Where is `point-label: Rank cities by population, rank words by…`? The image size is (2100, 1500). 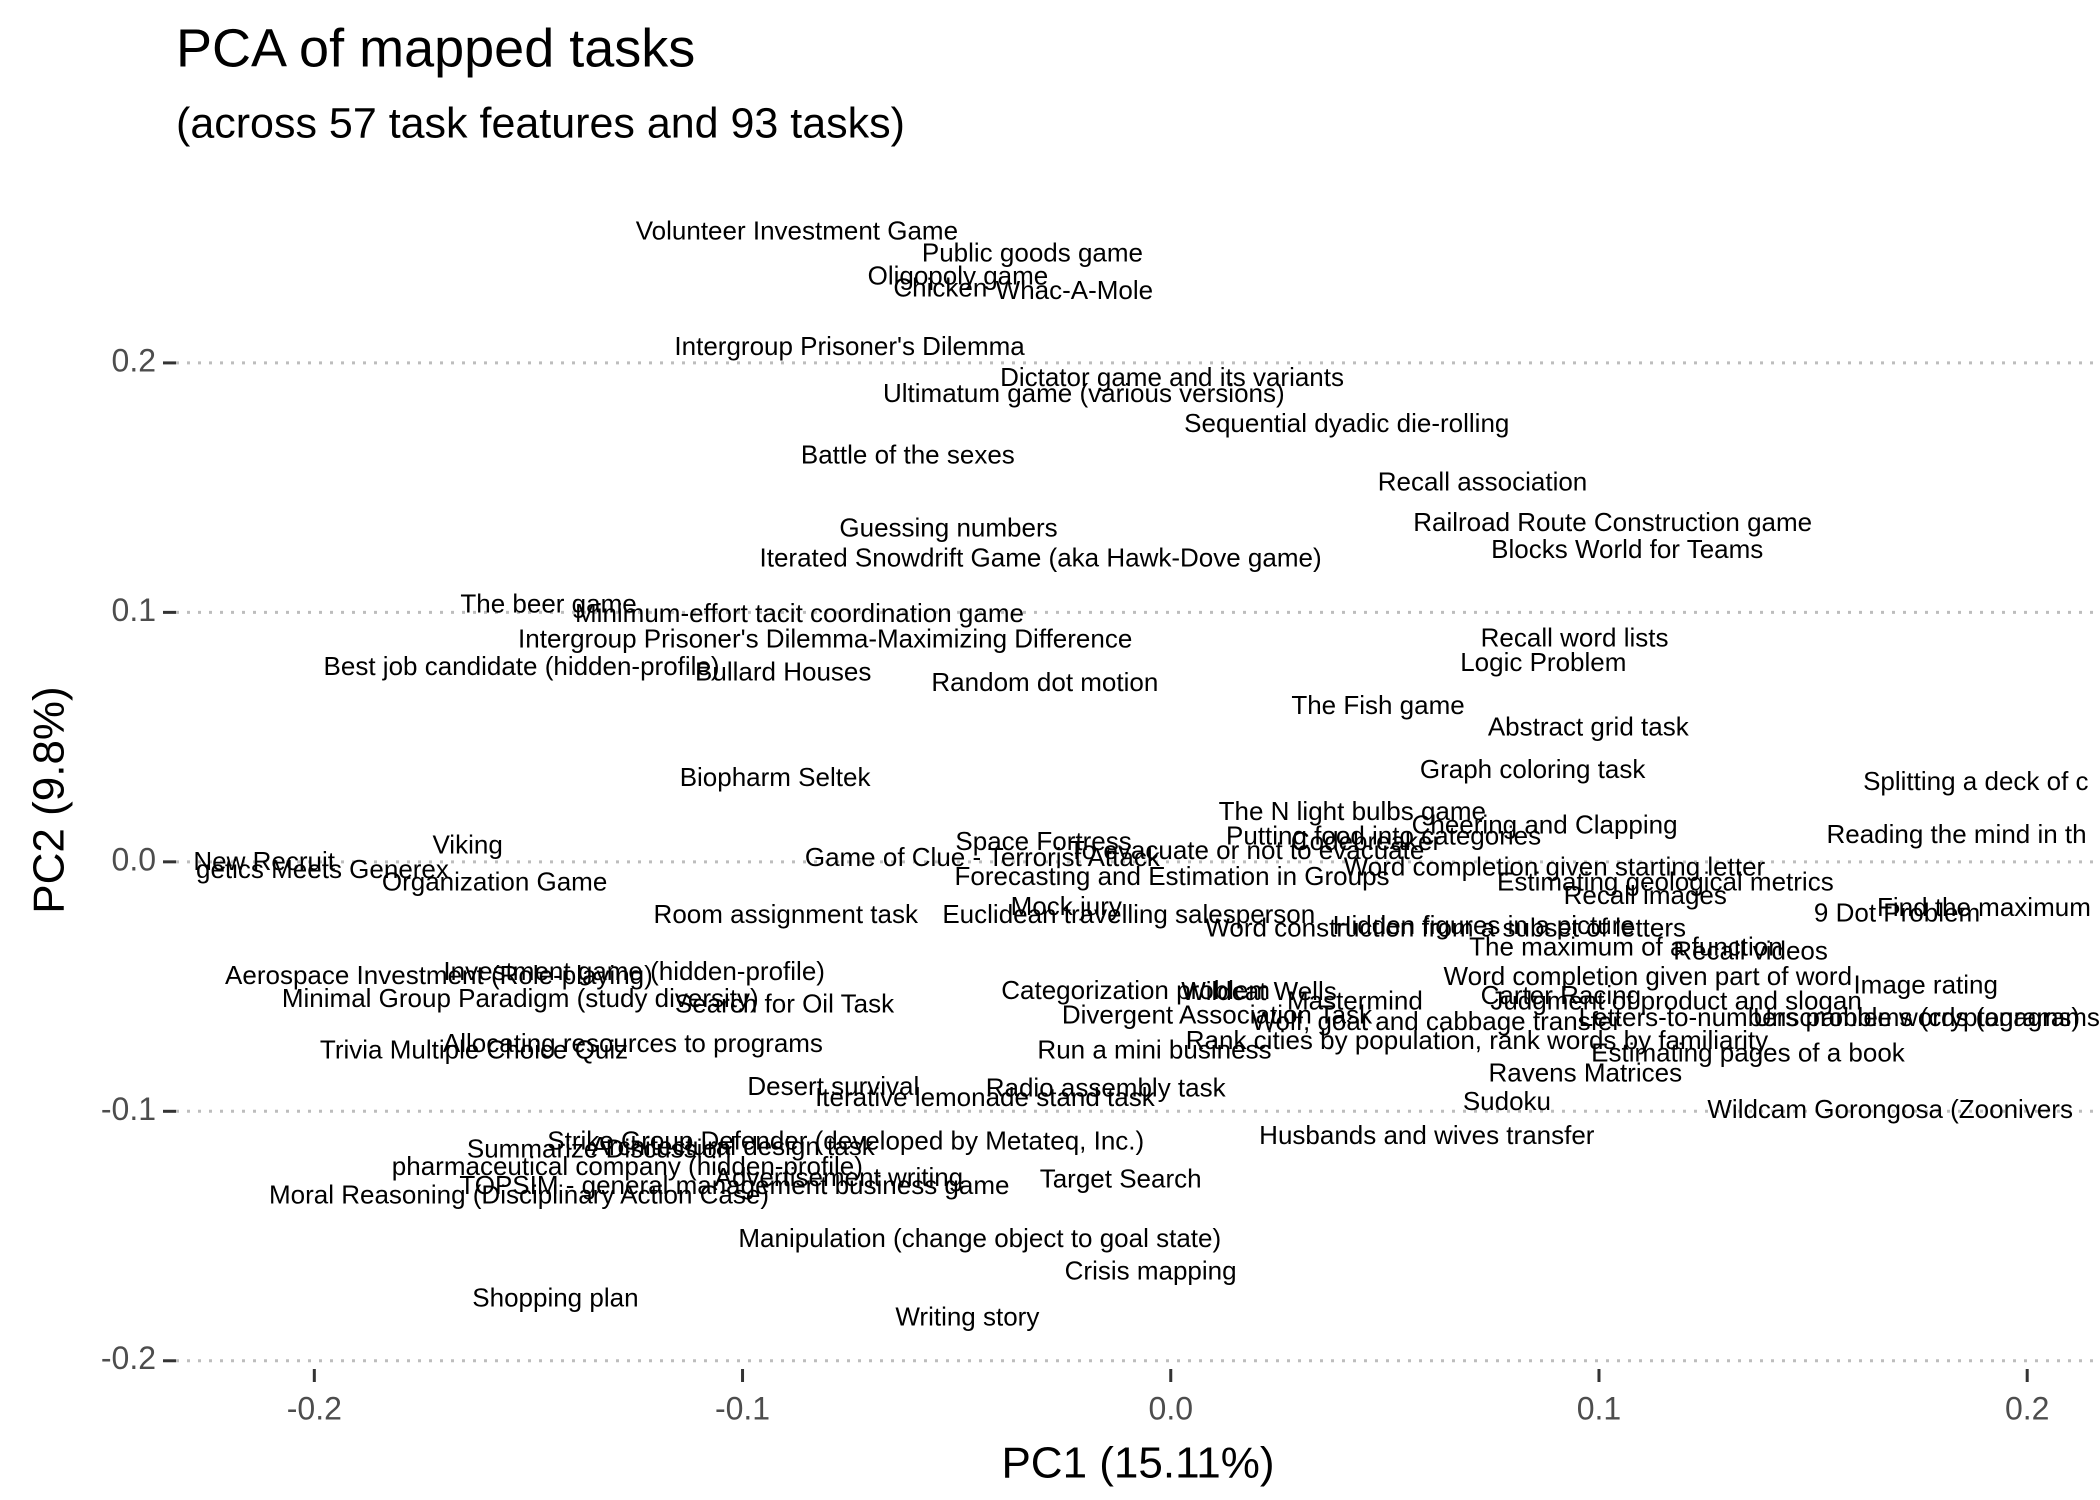
point-label: Rank cities by population, rank words by… is located at coordinates (1477, 1040).